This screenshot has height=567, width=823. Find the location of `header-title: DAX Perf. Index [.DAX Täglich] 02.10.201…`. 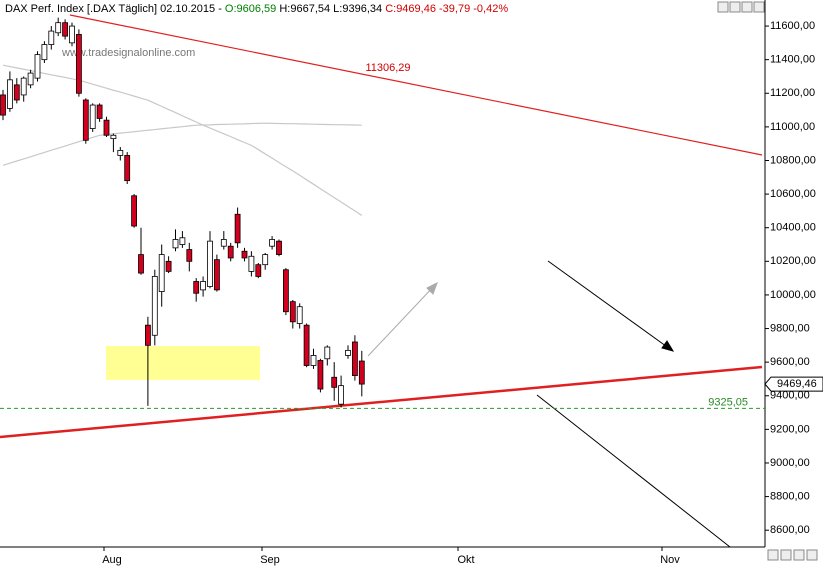

header-title: DAX Perf. Index [.DAX Täglich] 02.10.201… is located at coordinates (113, 9).